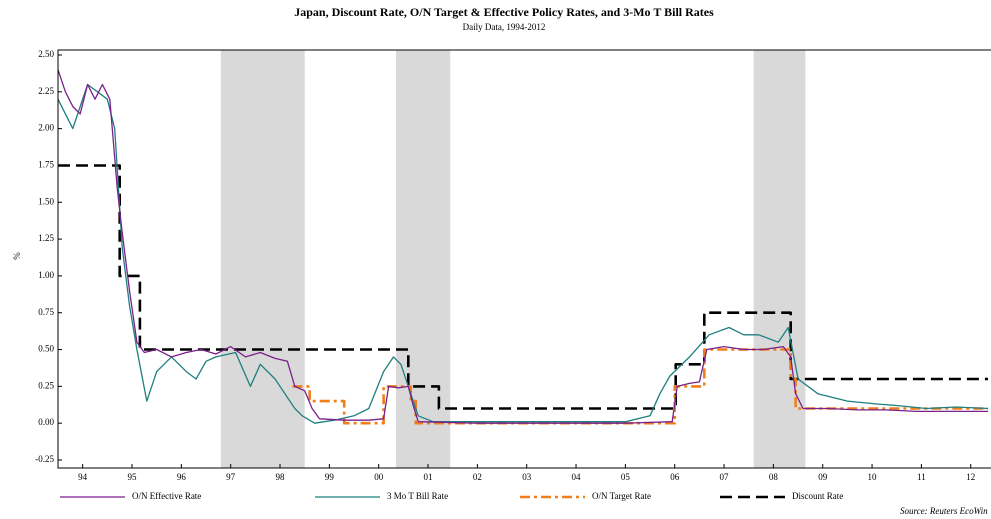 This screenshot has width=991, height=519. Describe the element at coordinates (817, 496) in the screenshot. I see `legend-label: Discount Rate` at that location.